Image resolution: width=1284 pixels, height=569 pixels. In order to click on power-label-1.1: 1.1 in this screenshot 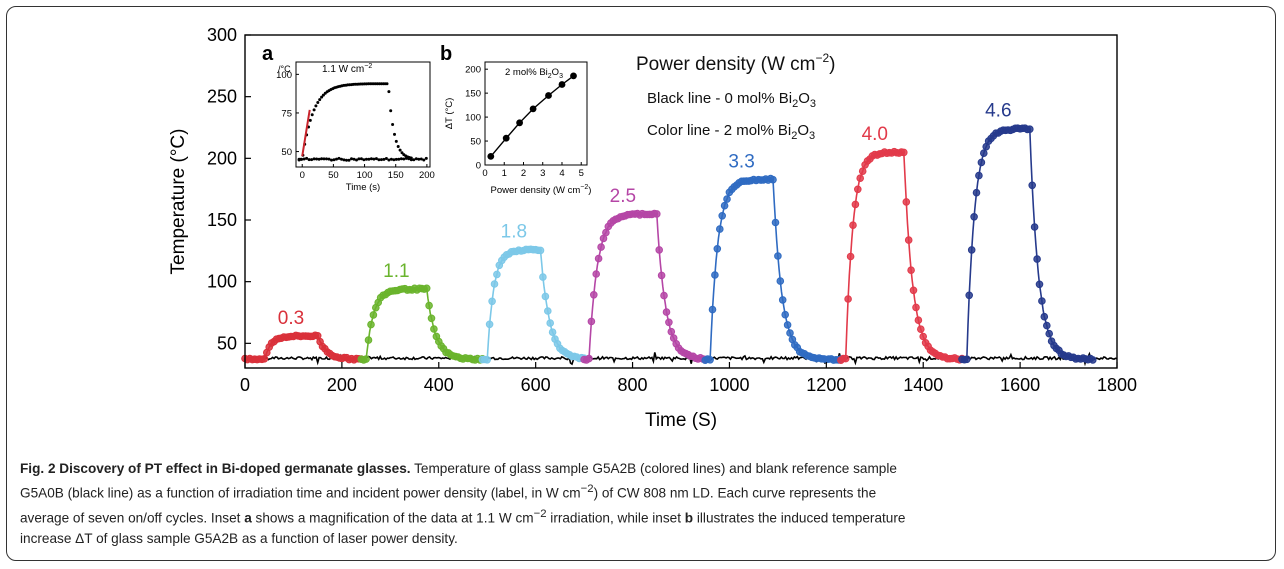, I will do `click(396, 271)`.